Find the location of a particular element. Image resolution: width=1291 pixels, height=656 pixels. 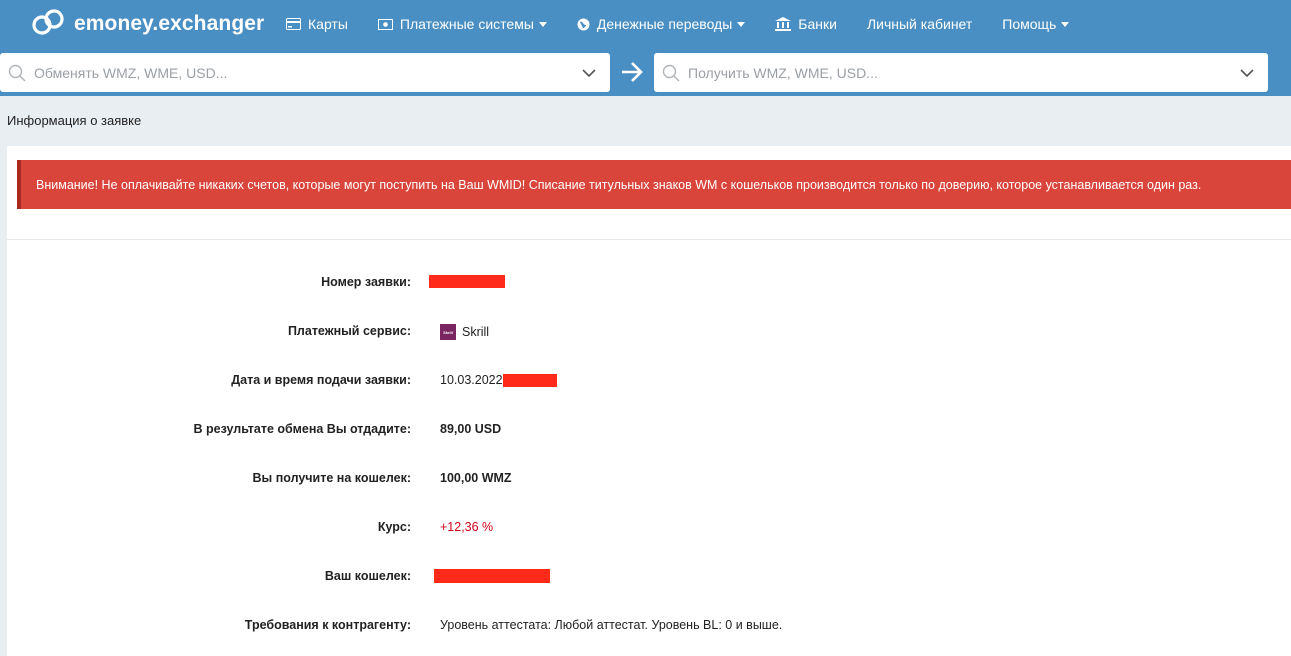

nav-item-account: Личный кабинет is located at coordinates (919, 24).